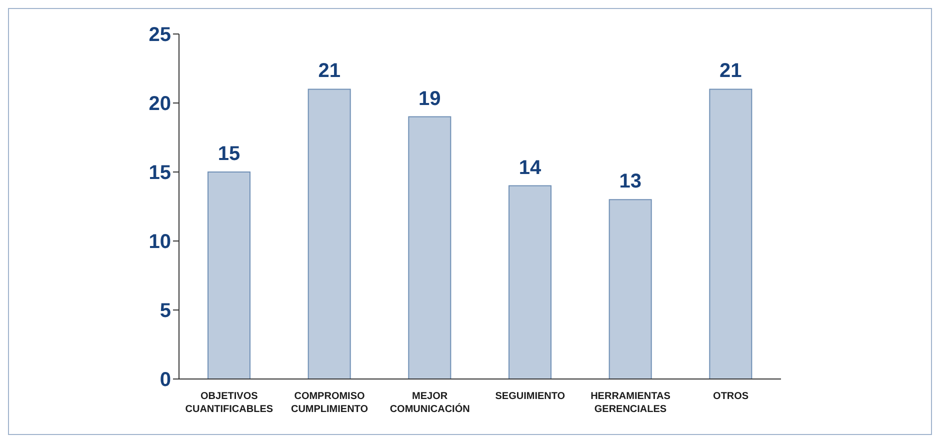  What do you see at coordinates (159, 104) in the screenshot?
I see `y-tick-label: 20` at bounding box center [159, 104].